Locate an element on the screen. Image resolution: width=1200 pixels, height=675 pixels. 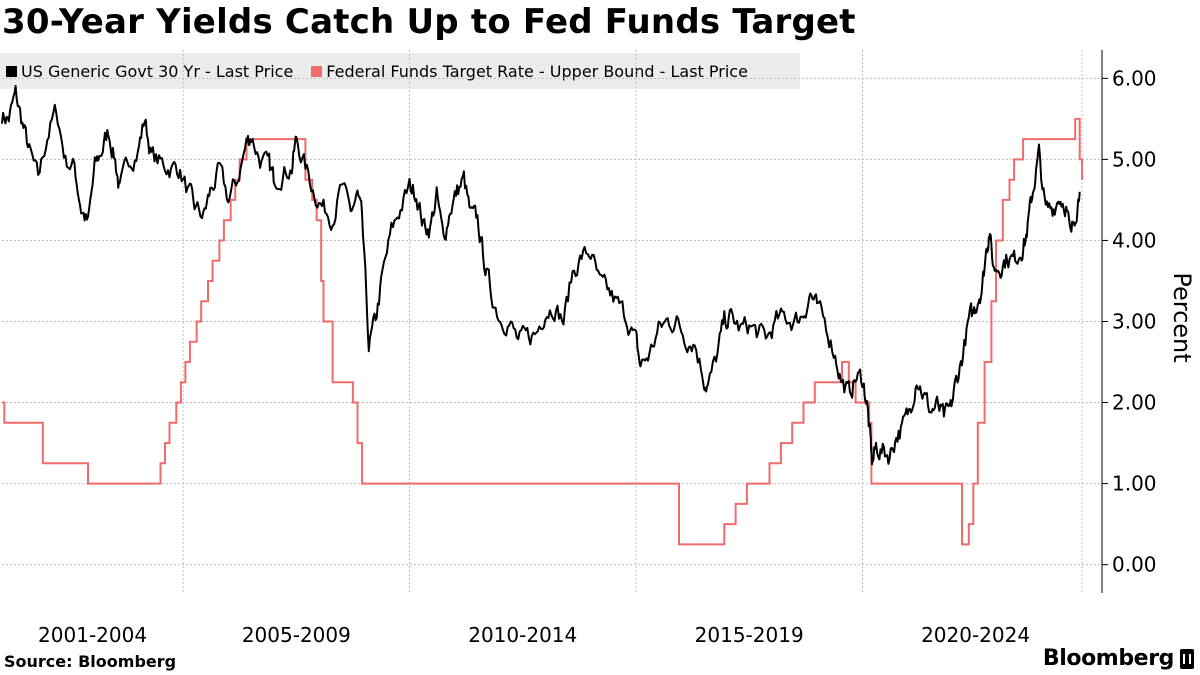
y-axis: 0.00 1.00 2.00 3.00 4.00 5.00 6.00 is located at coordinates (1129, 321).